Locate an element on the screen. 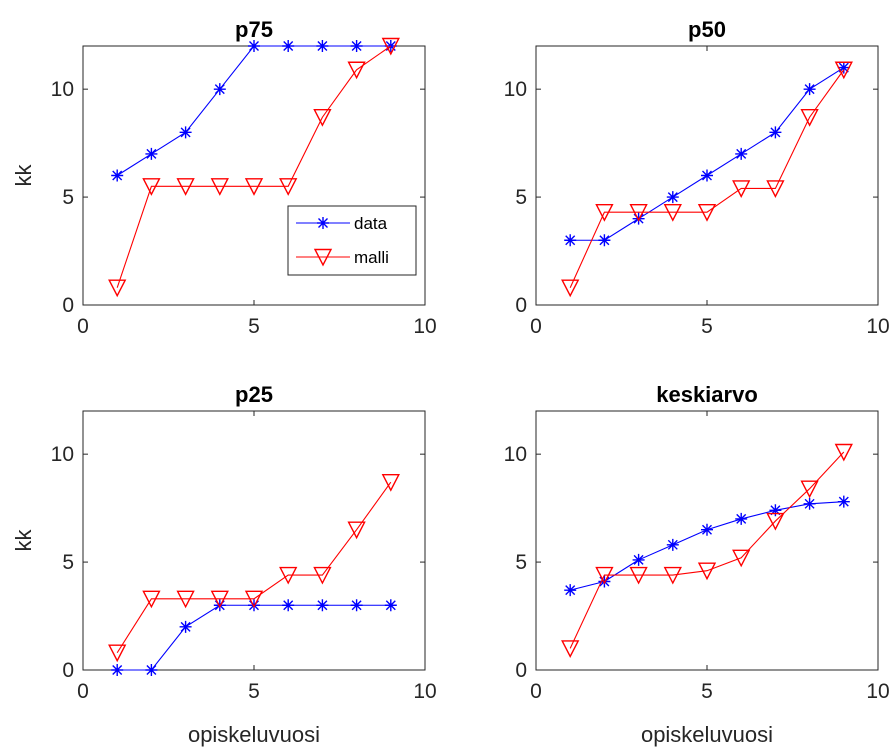 The height and width of the screenshot is (749, 894). malli-line is located at coordinates (254, 166).